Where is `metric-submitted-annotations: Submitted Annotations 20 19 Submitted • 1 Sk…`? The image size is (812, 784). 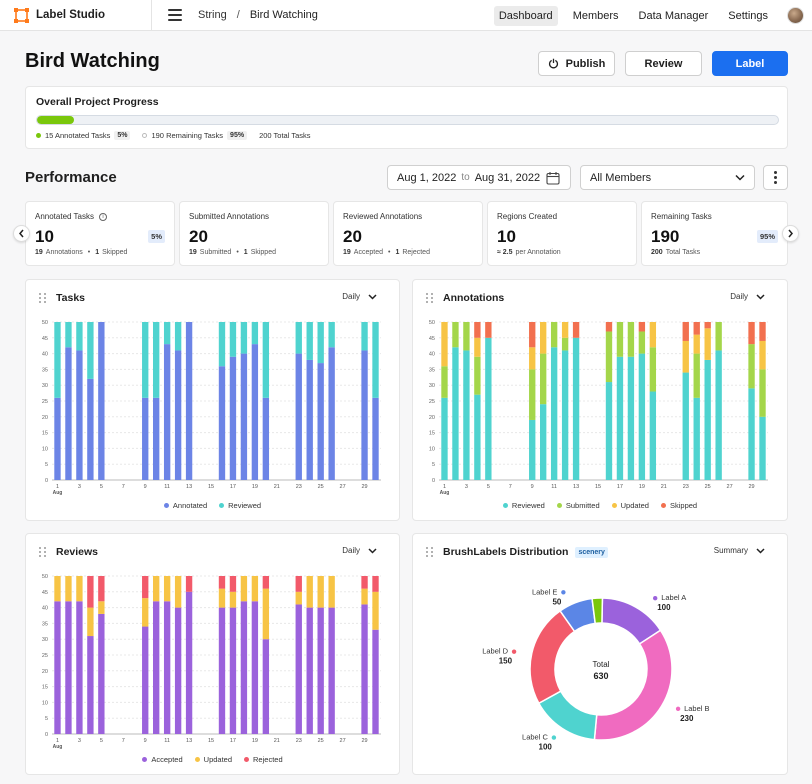
metric-submitted-annotations: Submitted Annotations 20 19 Submitted • 1 Sk… is located at coordinates (254, 233).